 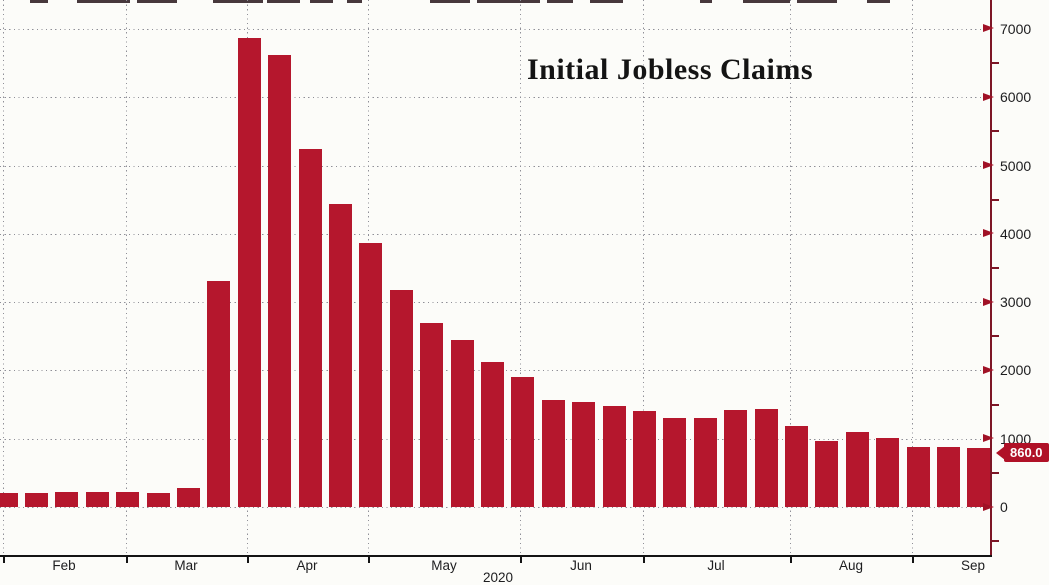 I want to click on y-tick-label: 6000, so click(x=1016, y=97).